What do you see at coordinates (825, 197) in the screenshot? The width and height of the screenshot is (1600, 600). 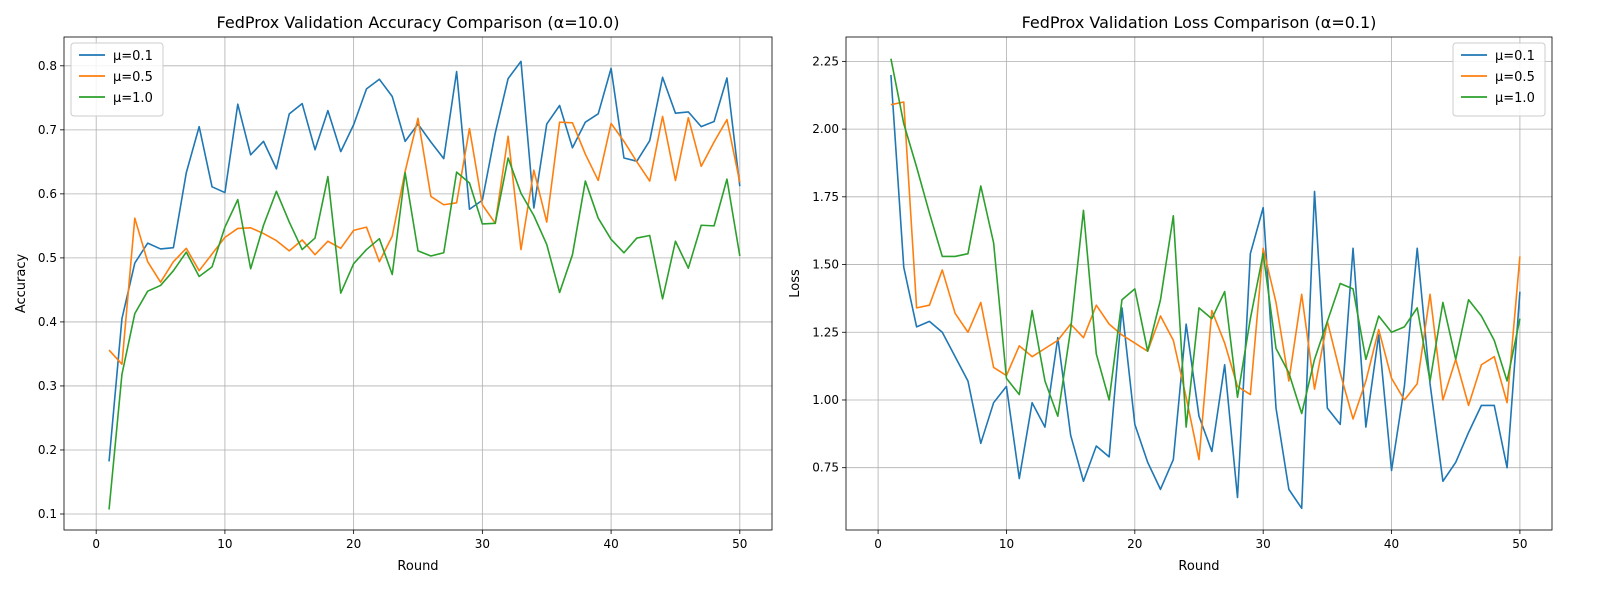 I see `y-tick-label: 1.75` at bounding box center [825, 197].